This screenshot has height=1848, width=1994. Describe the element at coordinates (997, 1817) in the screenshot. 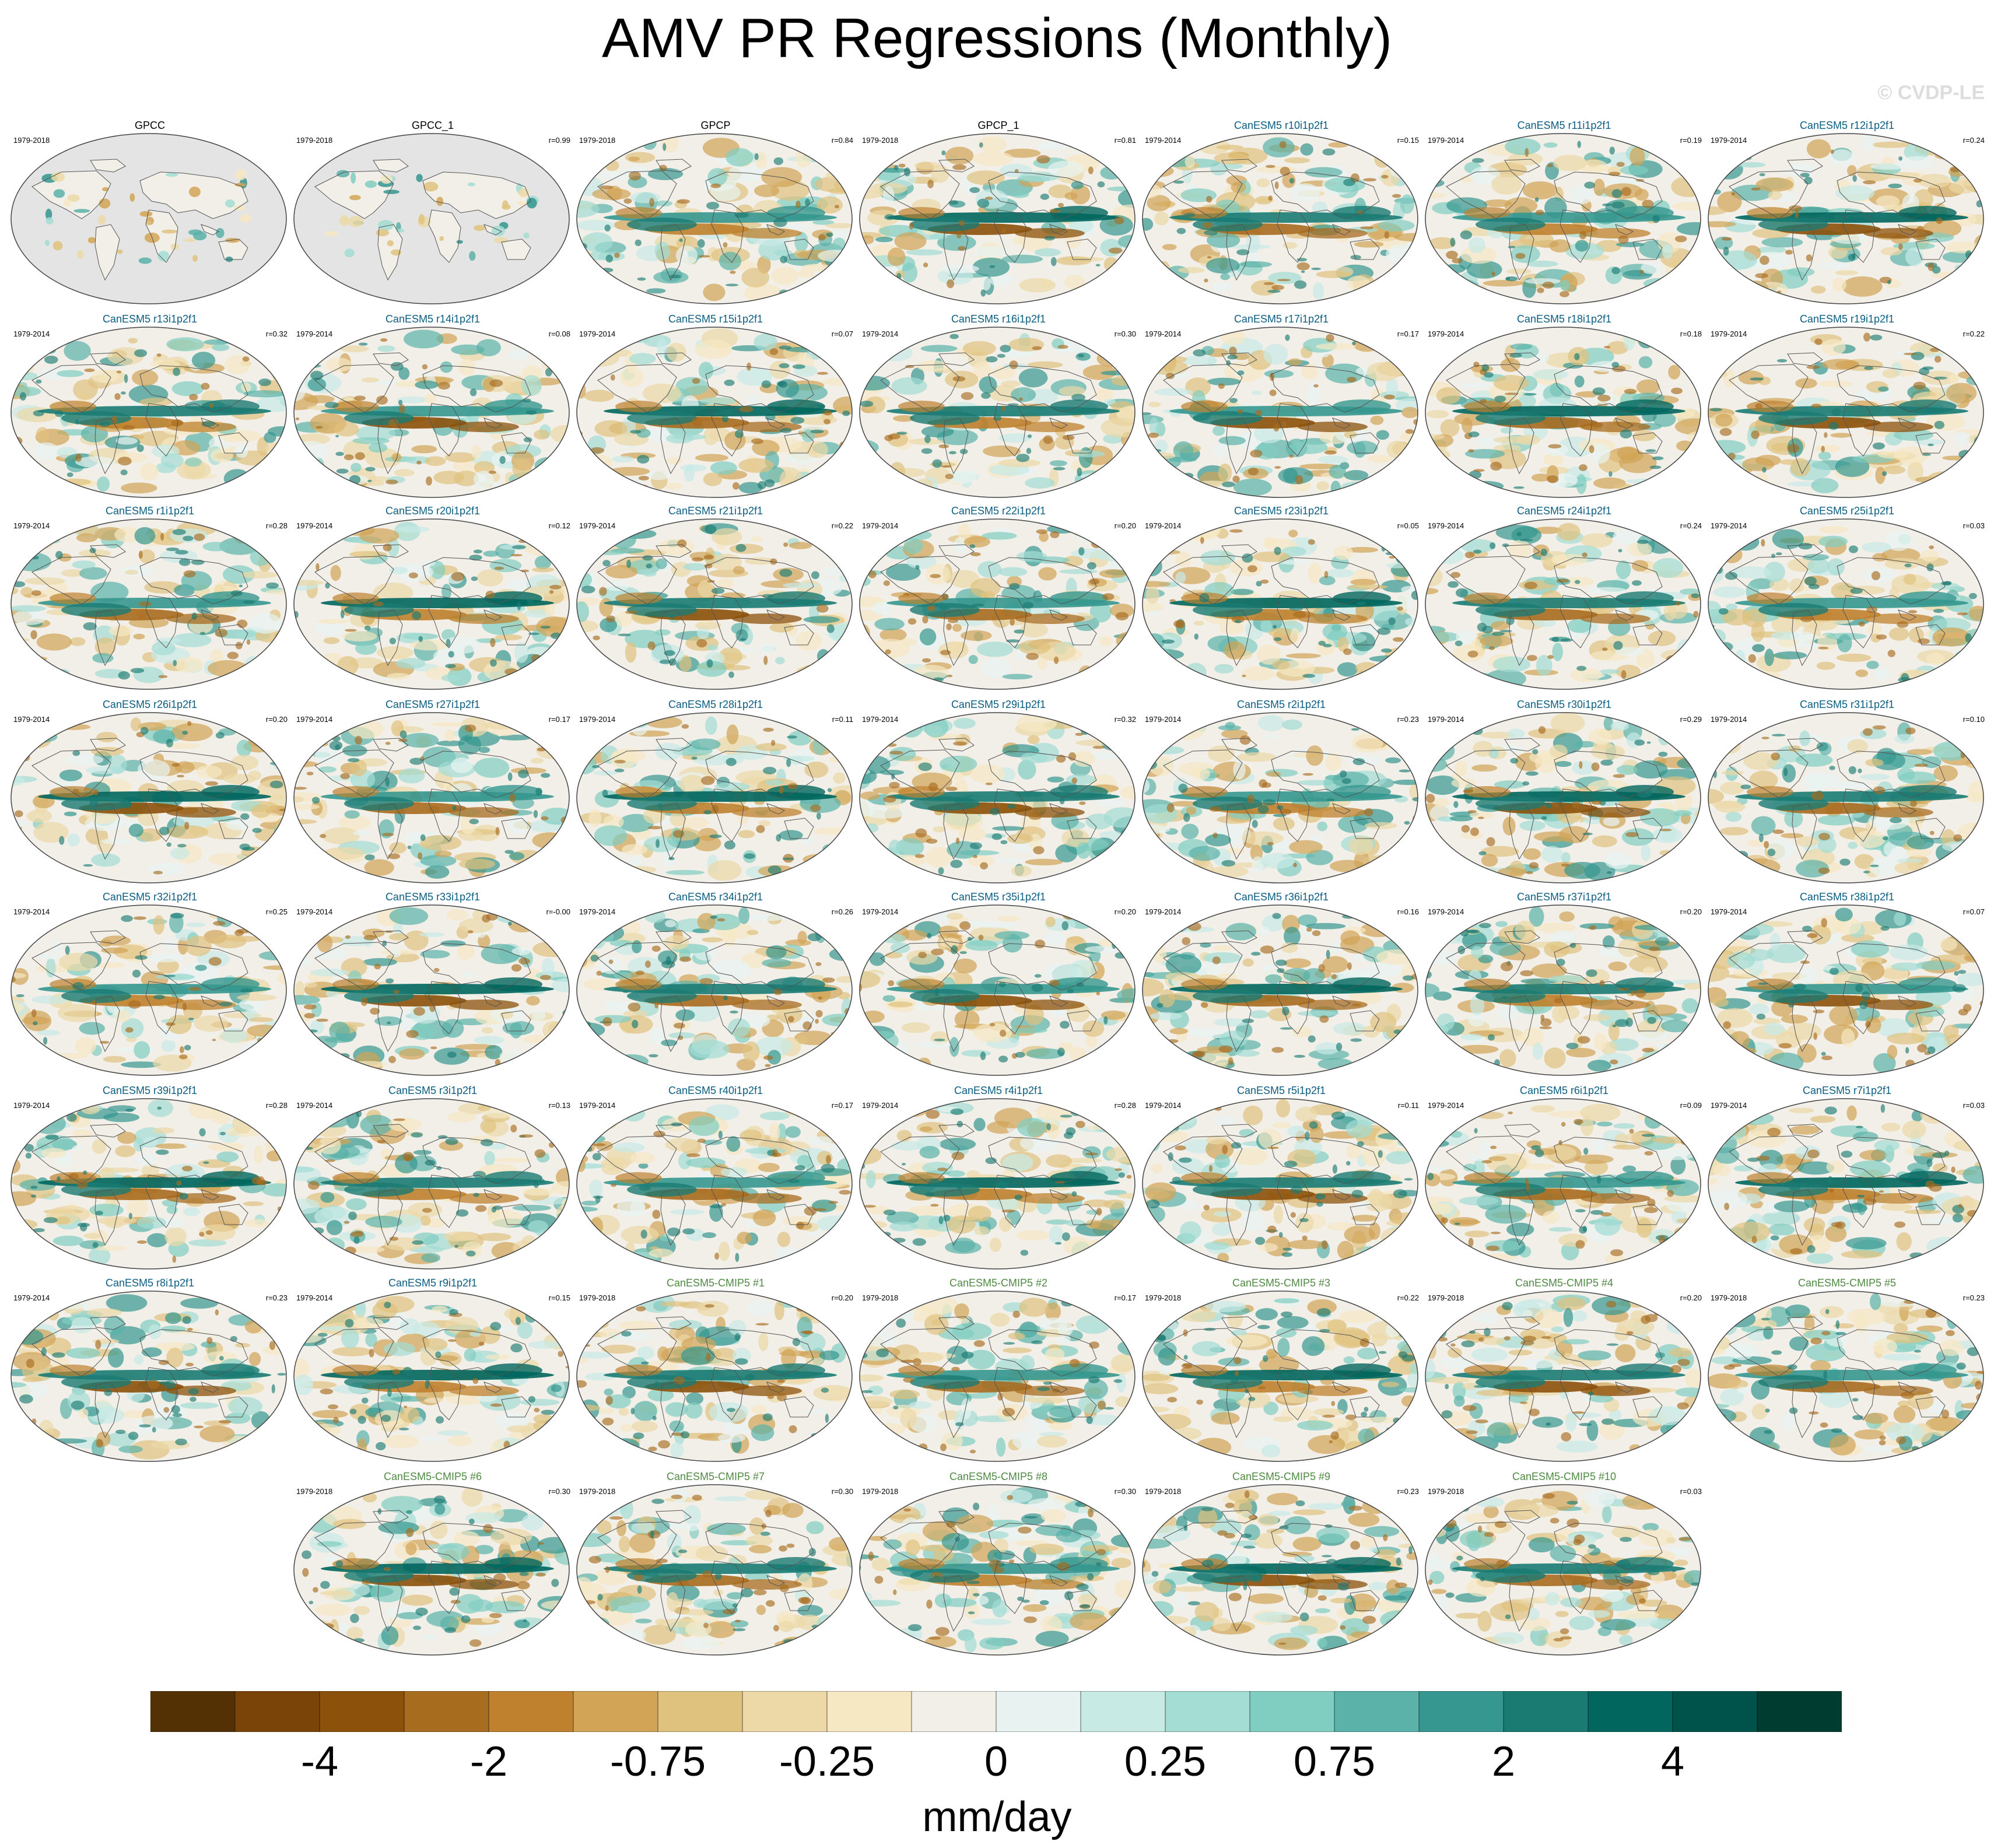

I see `colorbar-units: mm/day` at that location.